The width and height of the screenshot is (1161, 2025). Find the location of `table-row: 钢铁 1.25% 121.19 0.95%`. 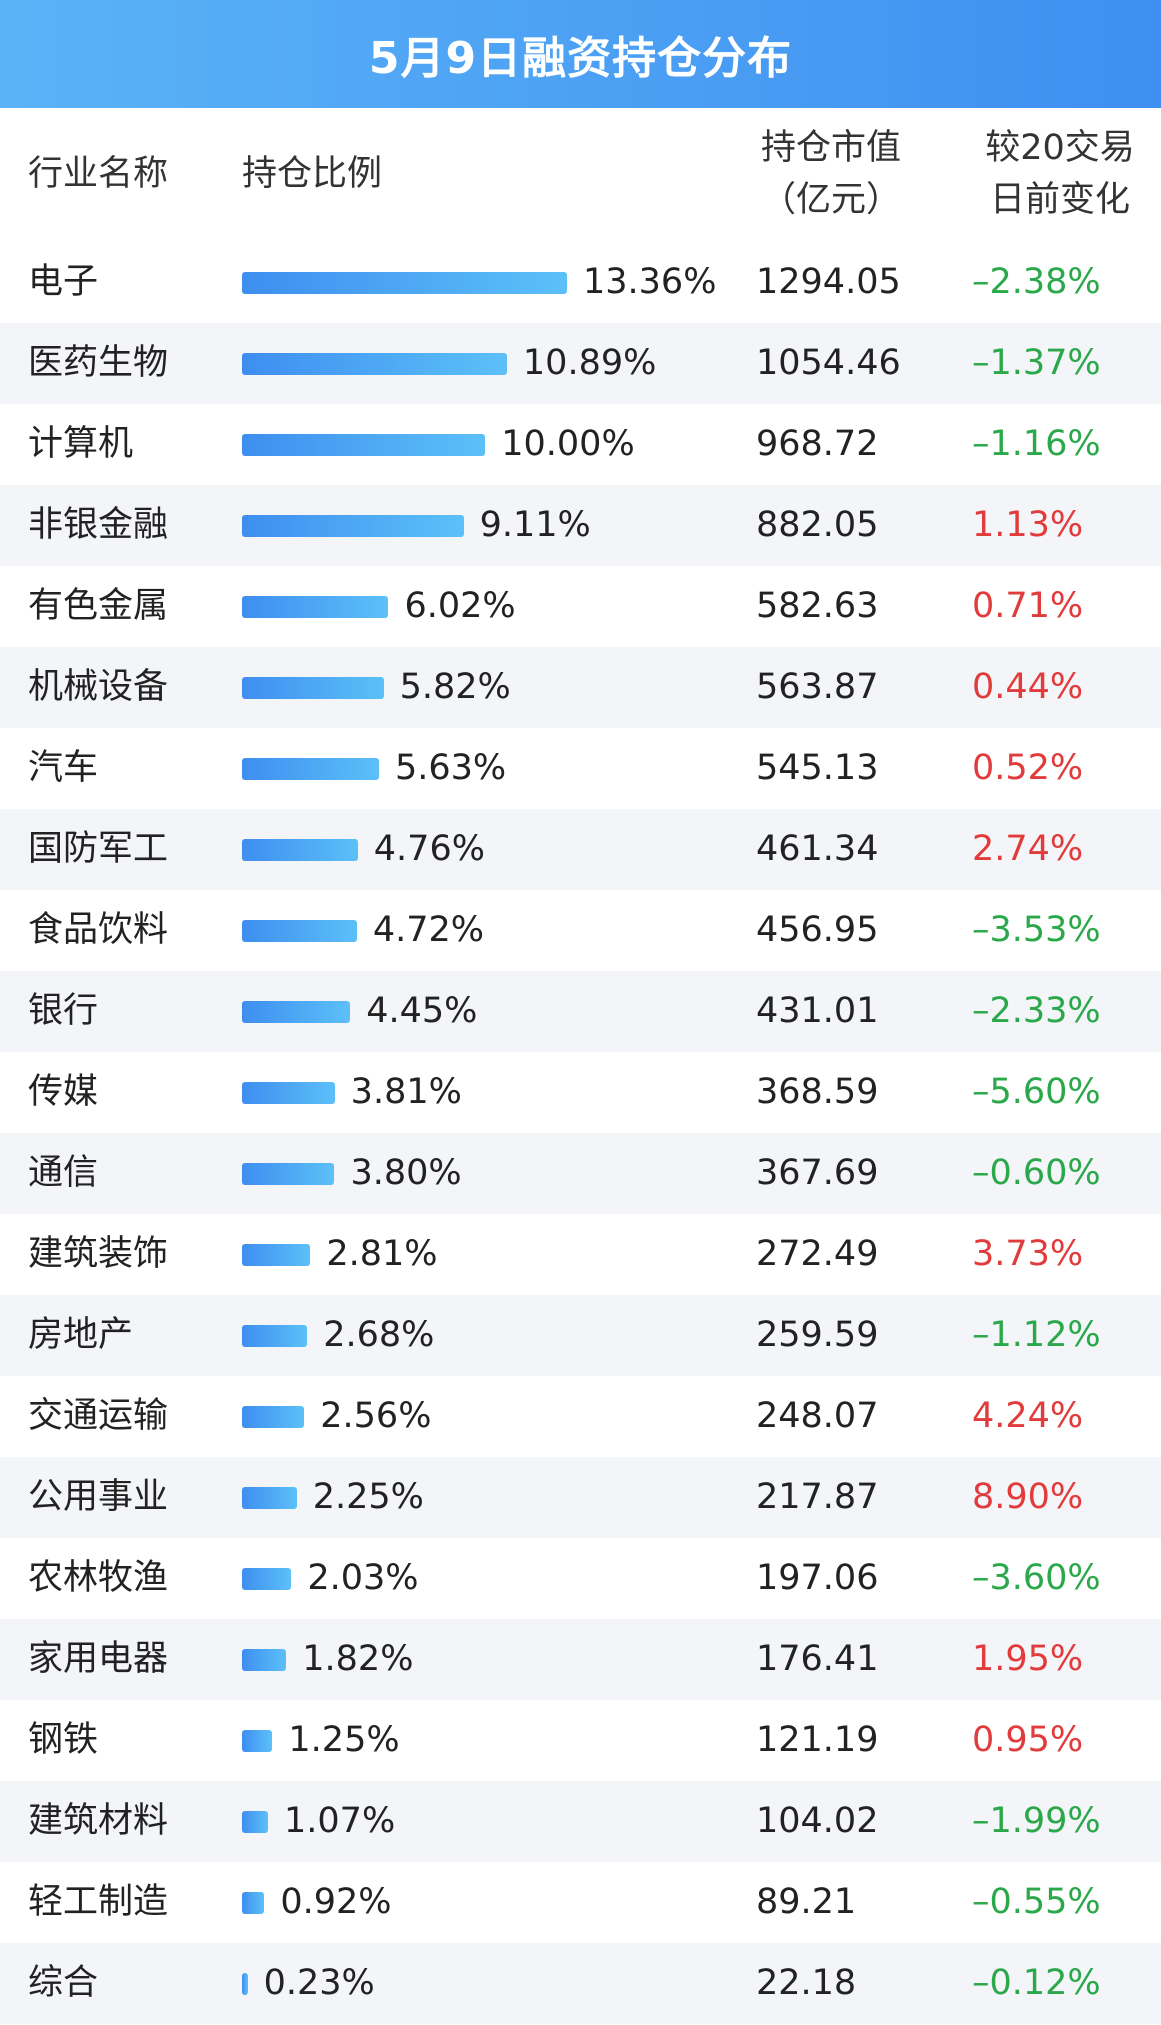

table-row: 钢铁 1.25% 121.19 0.95% is located at coordinates (580, 1740).